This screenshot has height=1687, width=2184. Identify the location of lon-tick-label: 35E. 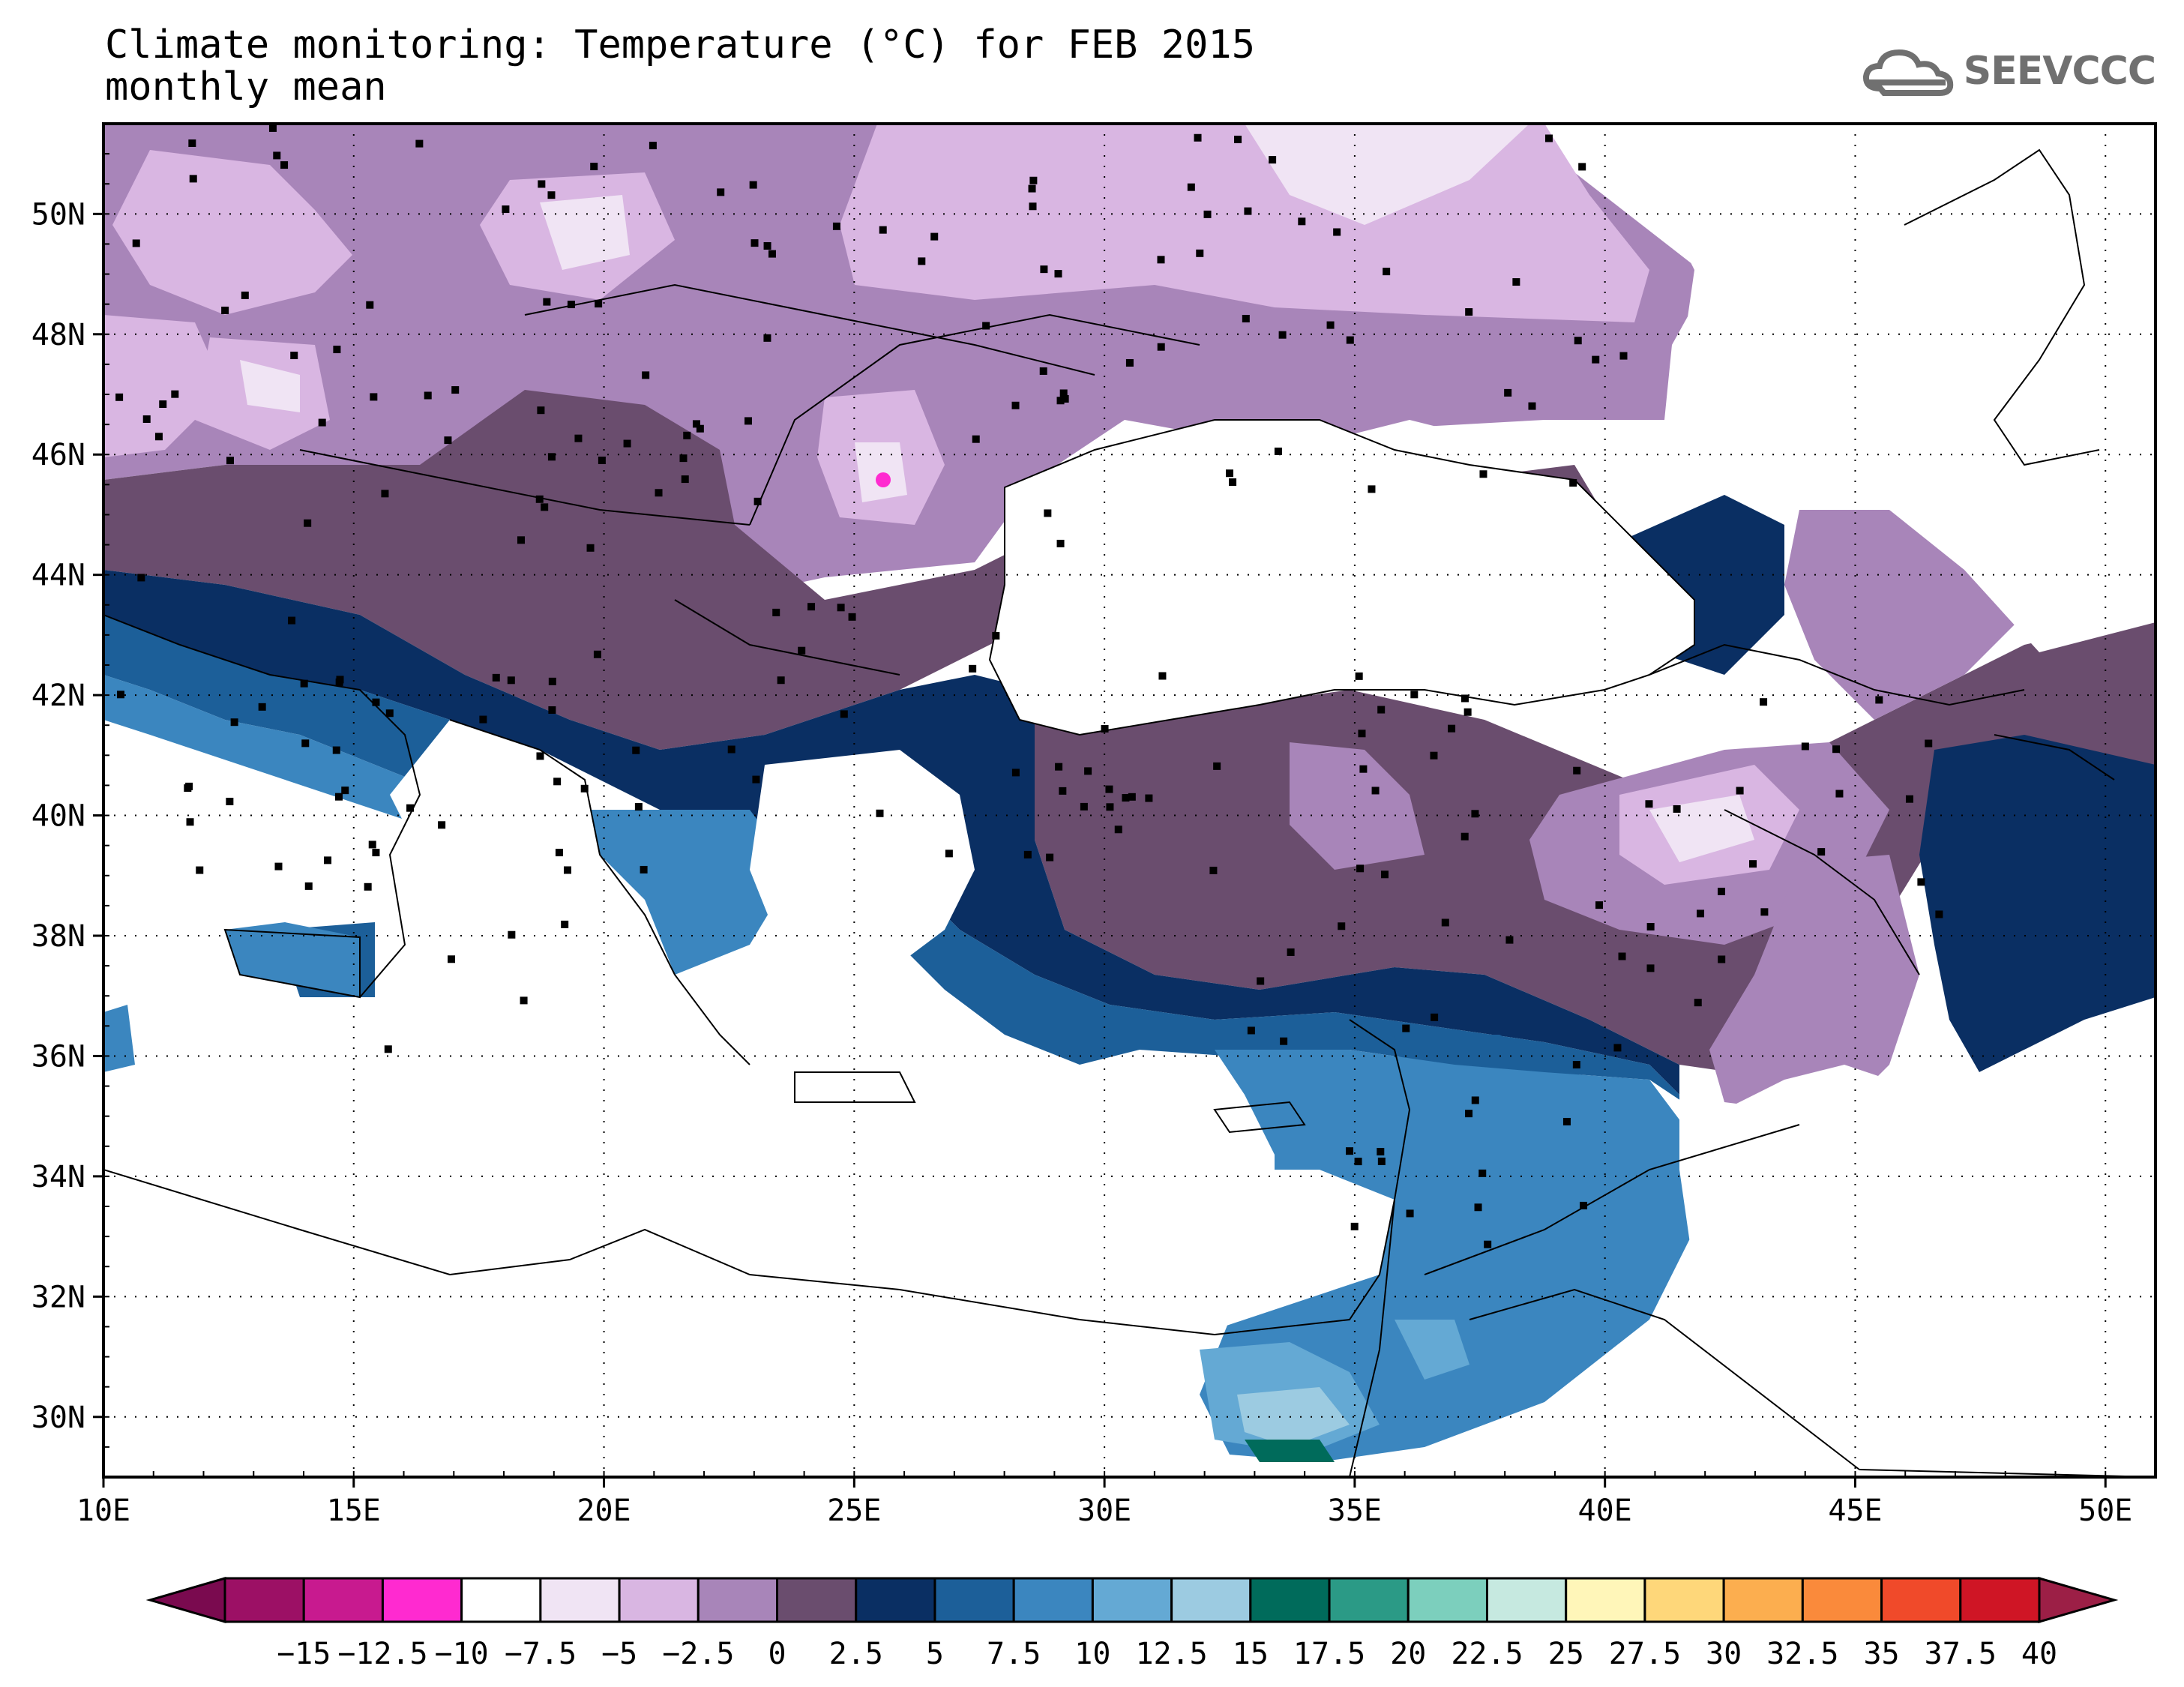
(1355, 1511).